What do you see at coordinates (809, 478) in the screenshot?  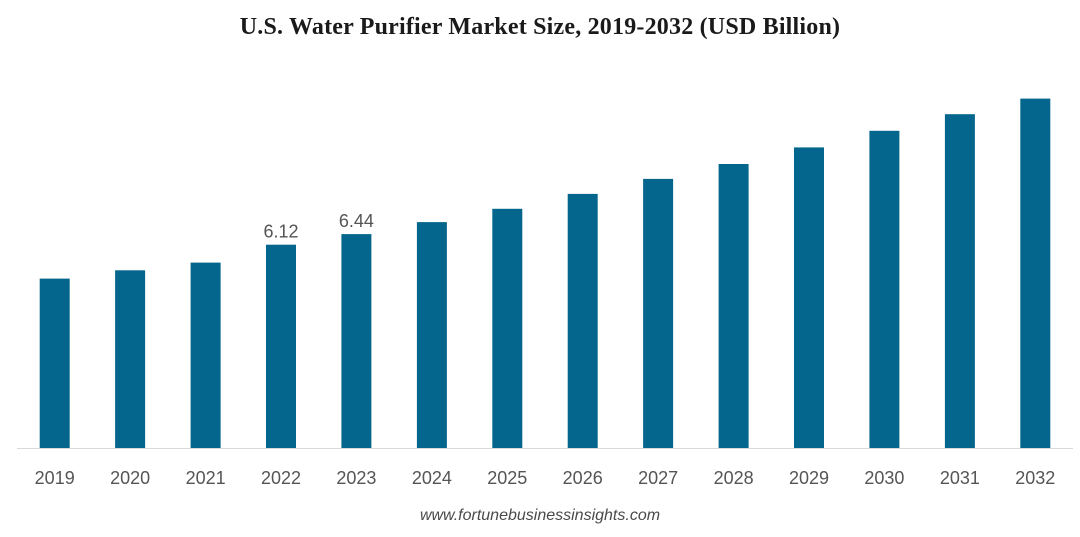 I see `x-tick-label: 2029` at bounding box center [809, 478].